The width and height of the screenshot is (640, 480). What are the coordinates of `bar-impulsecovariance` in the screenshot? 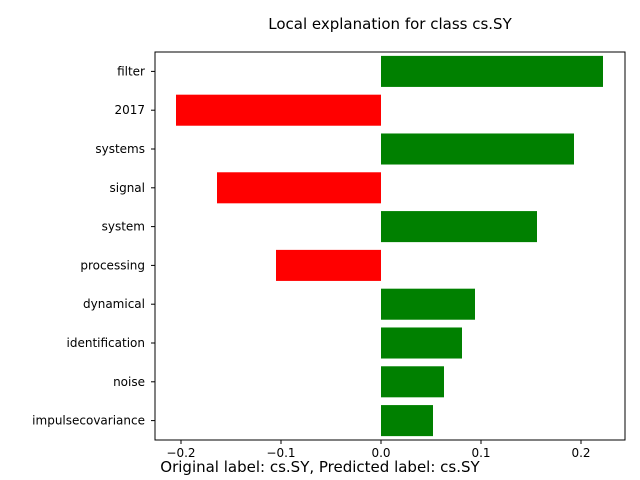 It's located at (407, 421).